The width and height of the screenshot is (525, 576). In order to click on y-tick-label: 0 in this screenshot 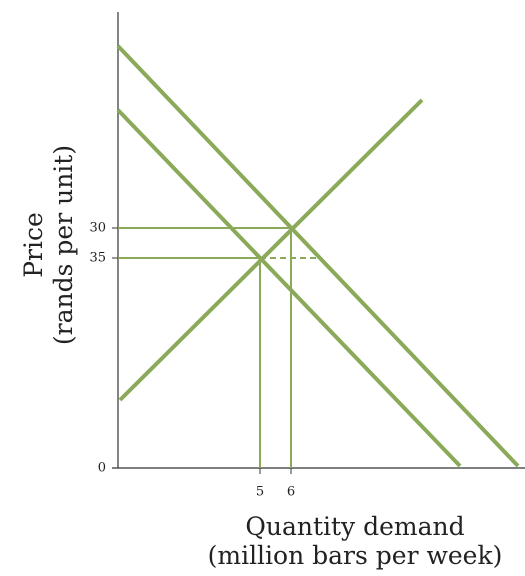, I will do `click(102, 468)`.